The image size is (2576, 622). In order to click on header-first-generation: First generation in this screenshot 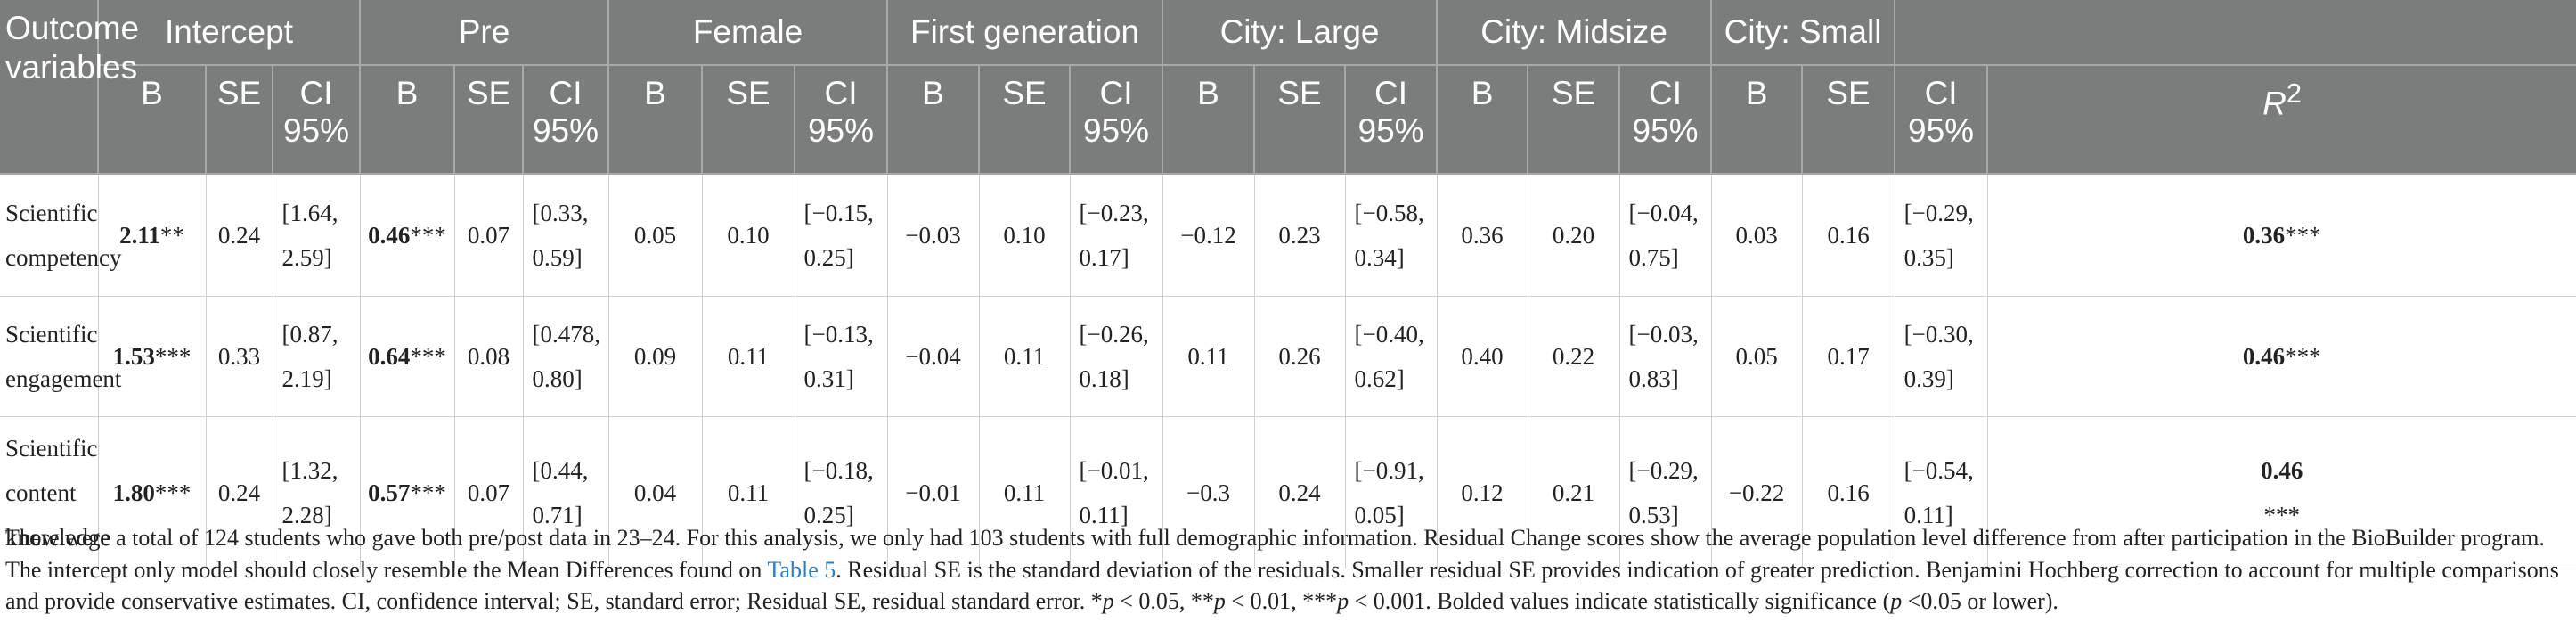, I will do `click(1025, 33)`.